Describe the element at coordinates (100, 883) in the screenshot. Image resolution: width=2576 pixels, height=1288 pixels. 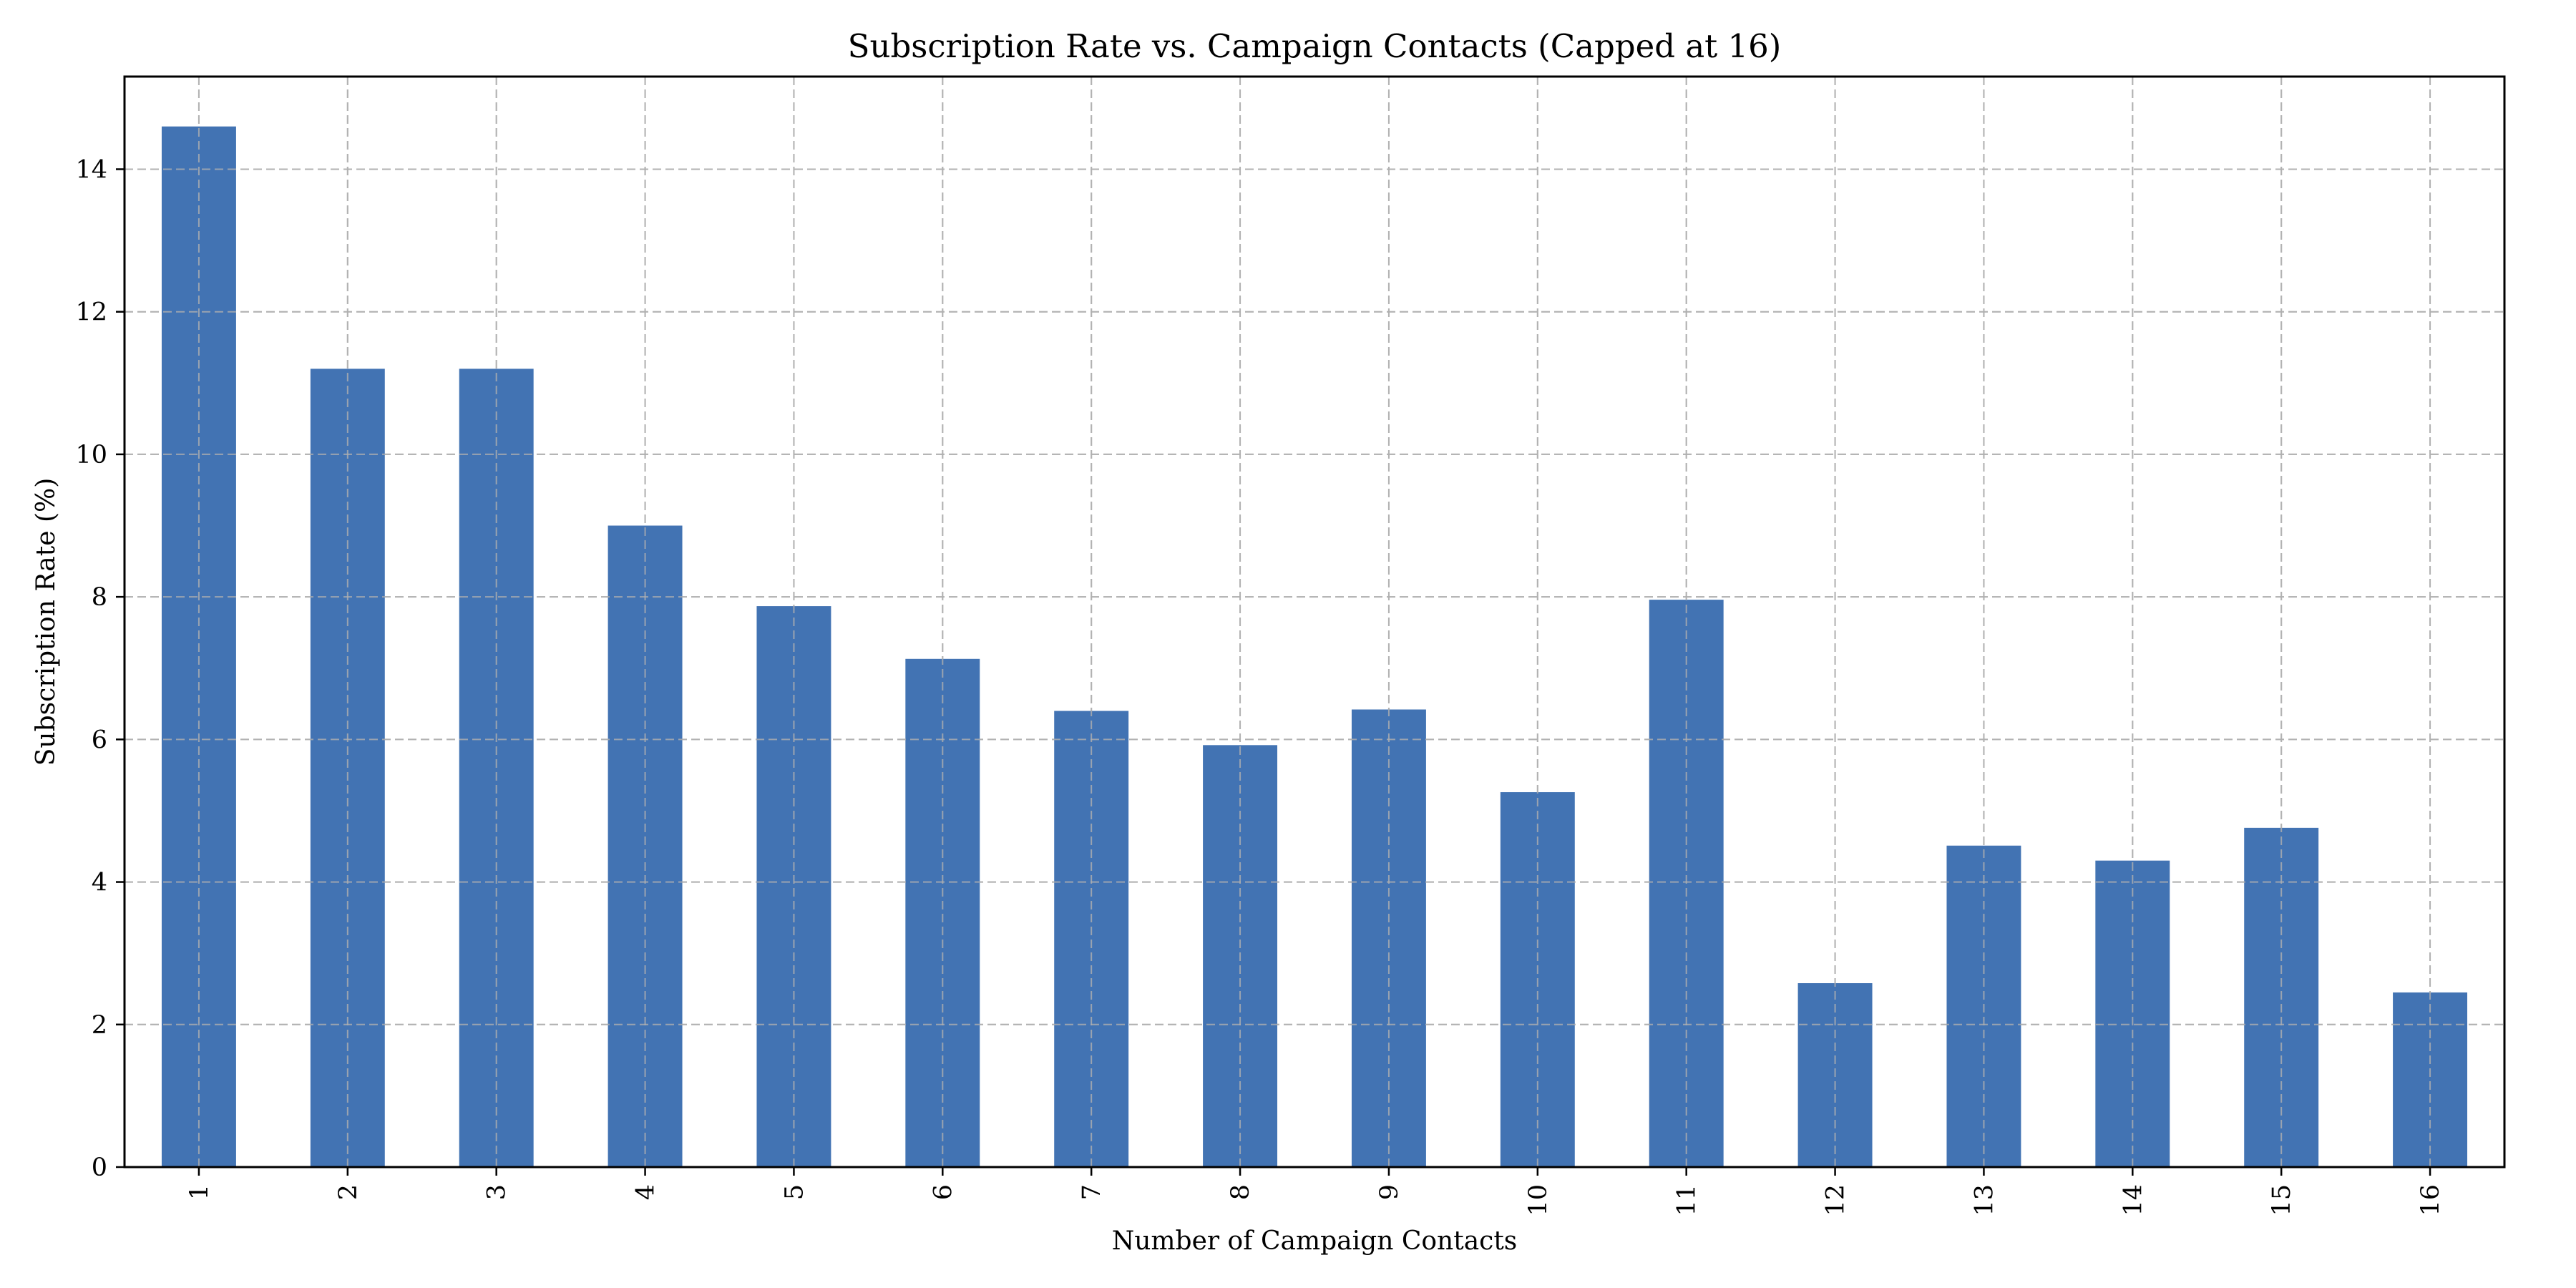
I see `y-tick-label: 4` at that location.